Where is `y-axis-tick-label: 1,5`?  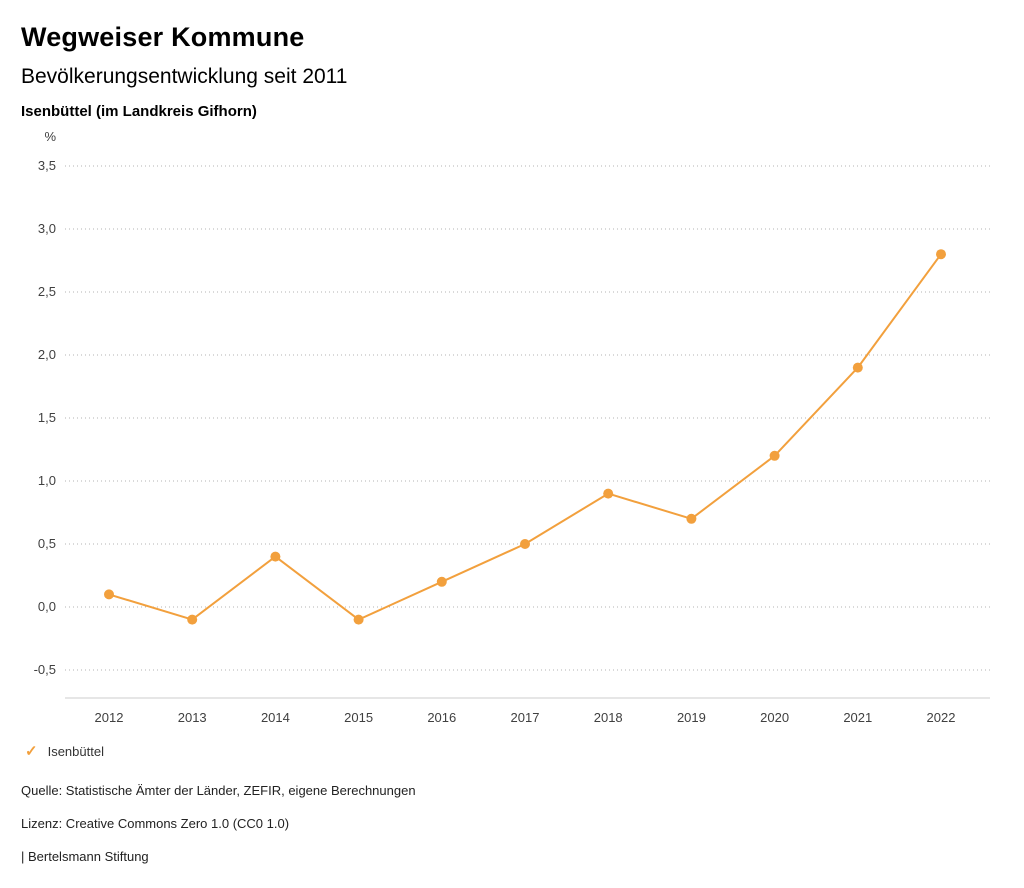 y-axis-tick-label: 1,5 is located at coordinates (47, 417).